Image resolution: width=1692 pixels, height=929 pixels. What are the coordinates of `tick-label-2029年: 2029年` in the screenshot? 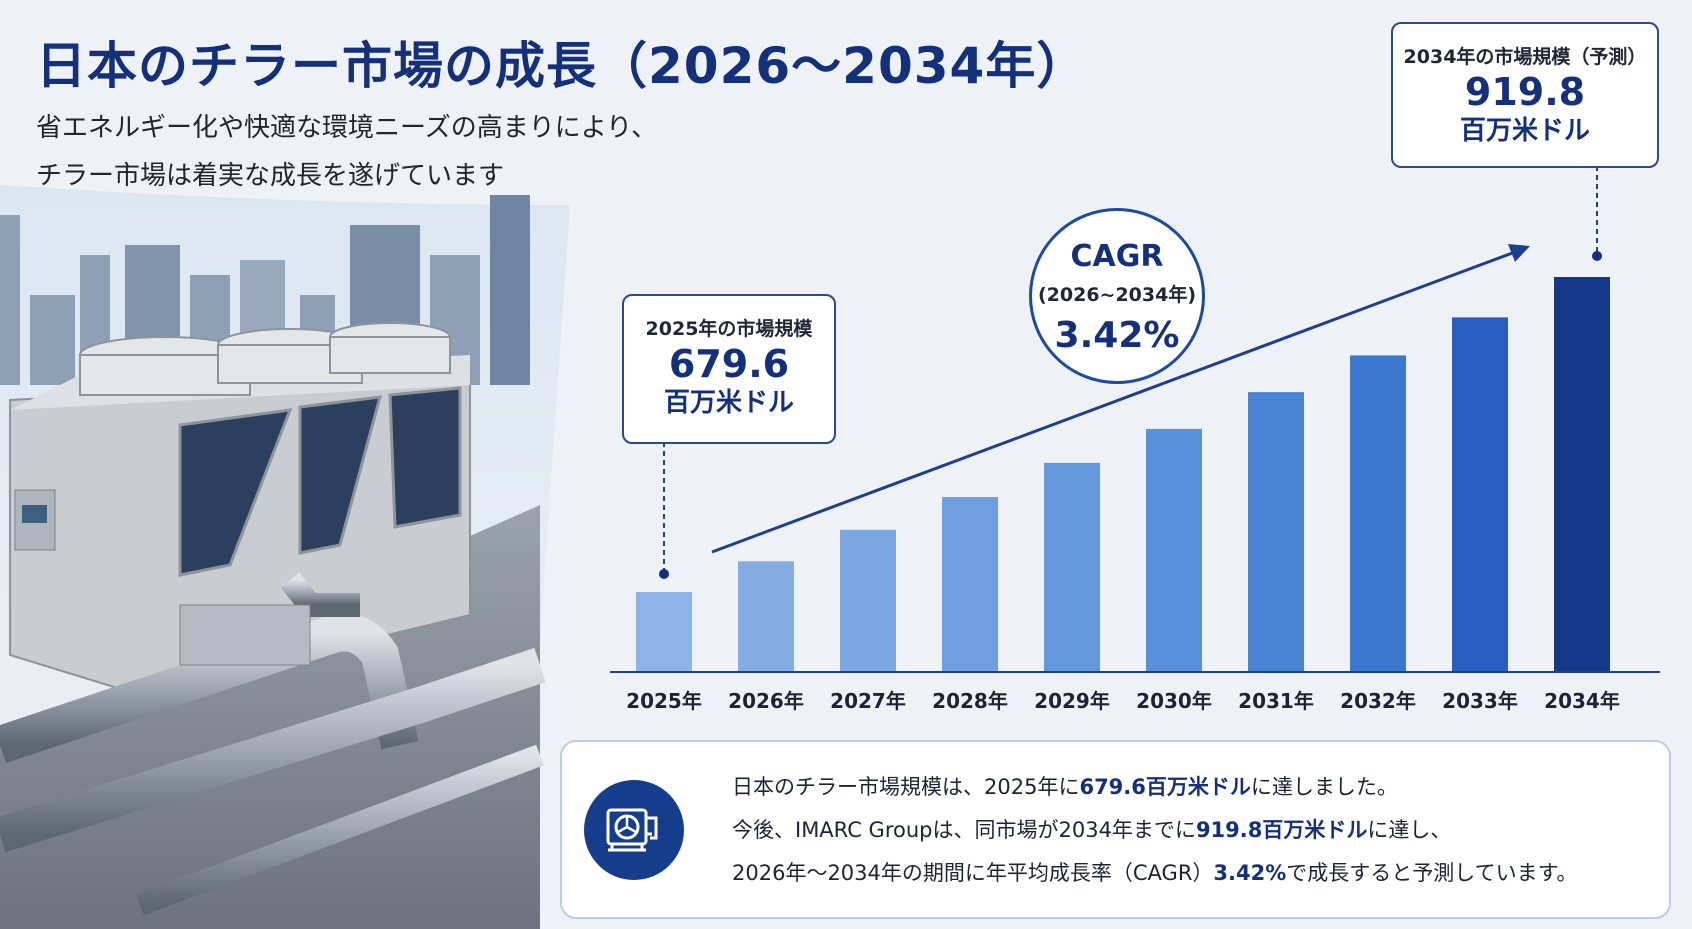 It's located at (1072, 701).